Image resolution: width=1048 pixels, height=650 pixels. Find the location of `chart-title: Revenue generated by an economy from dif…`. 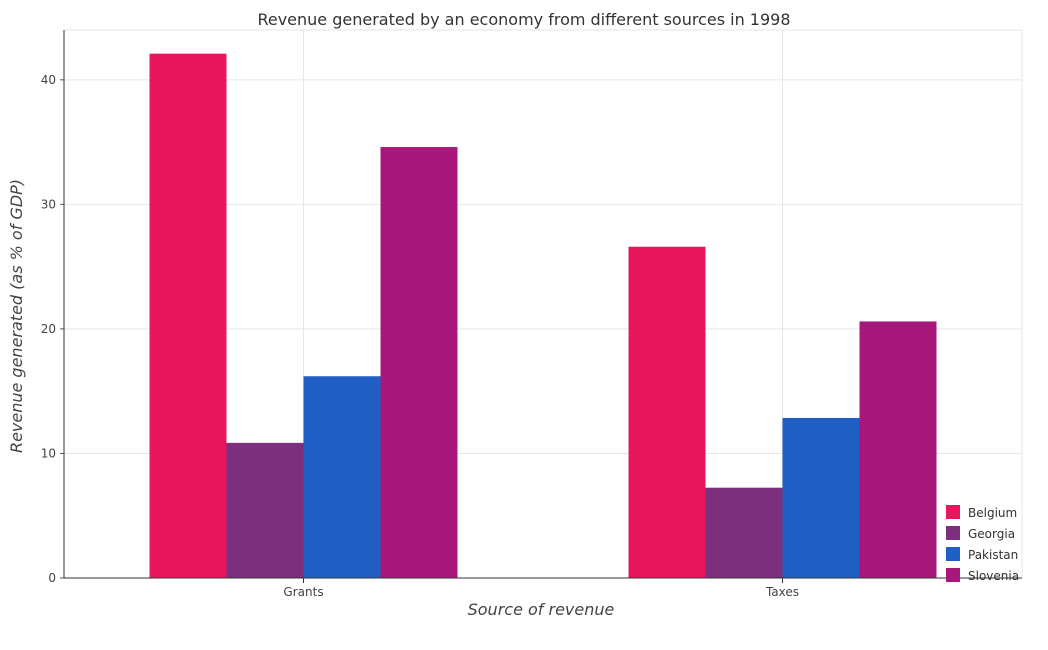

chart-title: Revenue generated by an economy from dif… is located at coordinates (523, 19).